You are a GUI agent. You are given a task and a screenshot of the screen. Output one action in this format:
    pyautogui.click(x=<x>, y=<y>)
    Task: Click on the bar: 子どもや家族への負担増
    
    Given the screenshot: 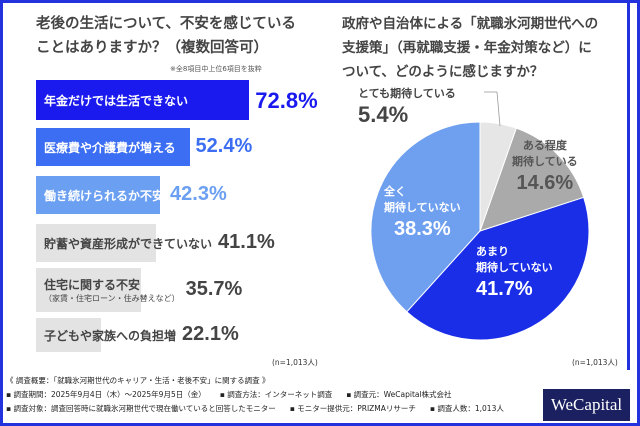 What is the action you would take?
    pyautogui.click(x=106, y=335)
    